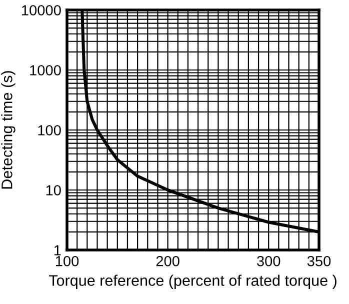 This screenshot has width=349, height=304. What do you see at coordinates (45, 70) in the screenshot?
I see `y-tick-label: 1000` at bounding box center [45, 70].